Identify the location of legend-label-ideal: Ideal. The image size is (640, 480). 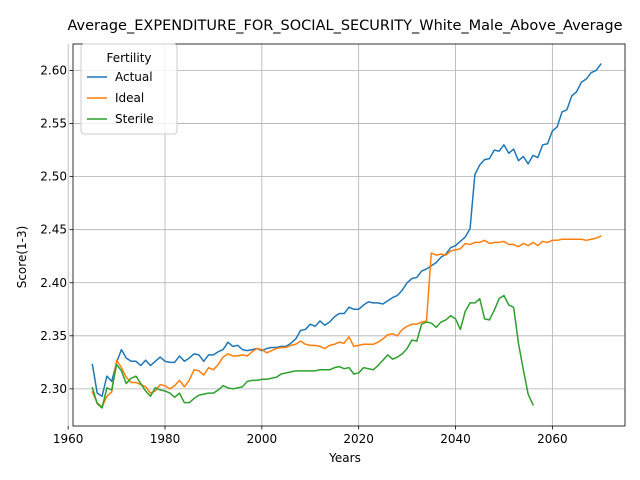
(129, 98).